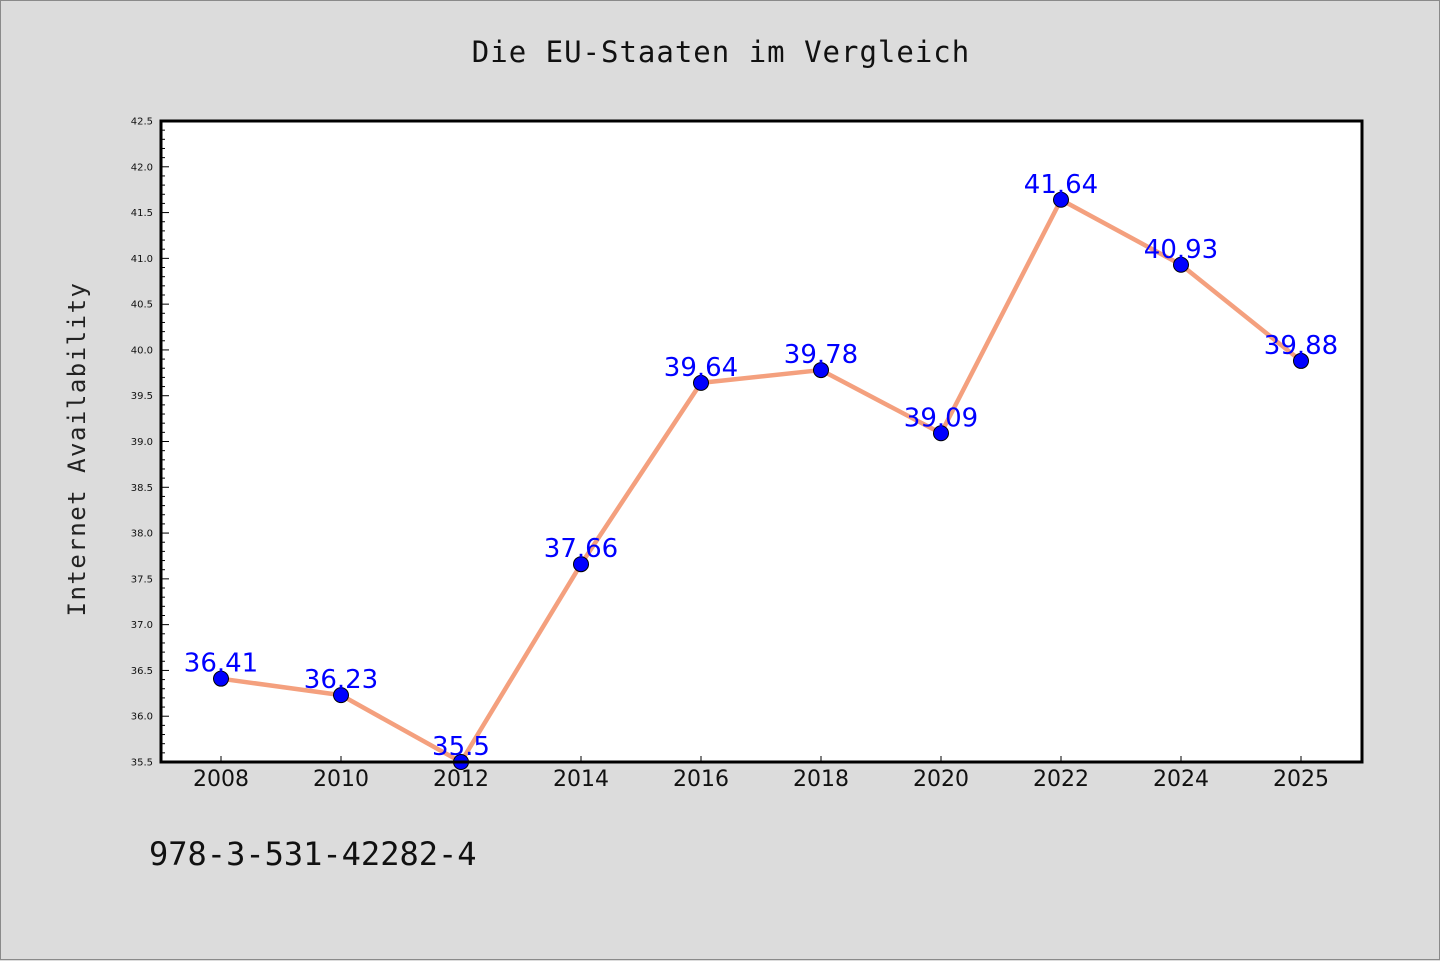 The height and width of the screenshot is (961, 1440). Describe the element at coordinates (142, 534) in the screenshot. I see `y-tick-label: 38.0` at that location.